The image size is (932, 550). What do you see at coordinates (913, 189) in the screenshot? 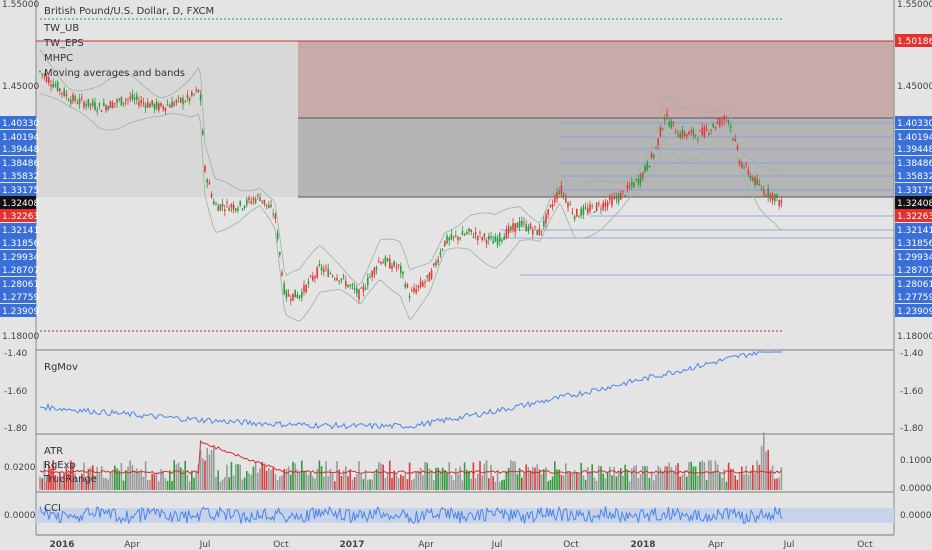
I see `price-tag: 1.33175` at bounding box center [913, 189].